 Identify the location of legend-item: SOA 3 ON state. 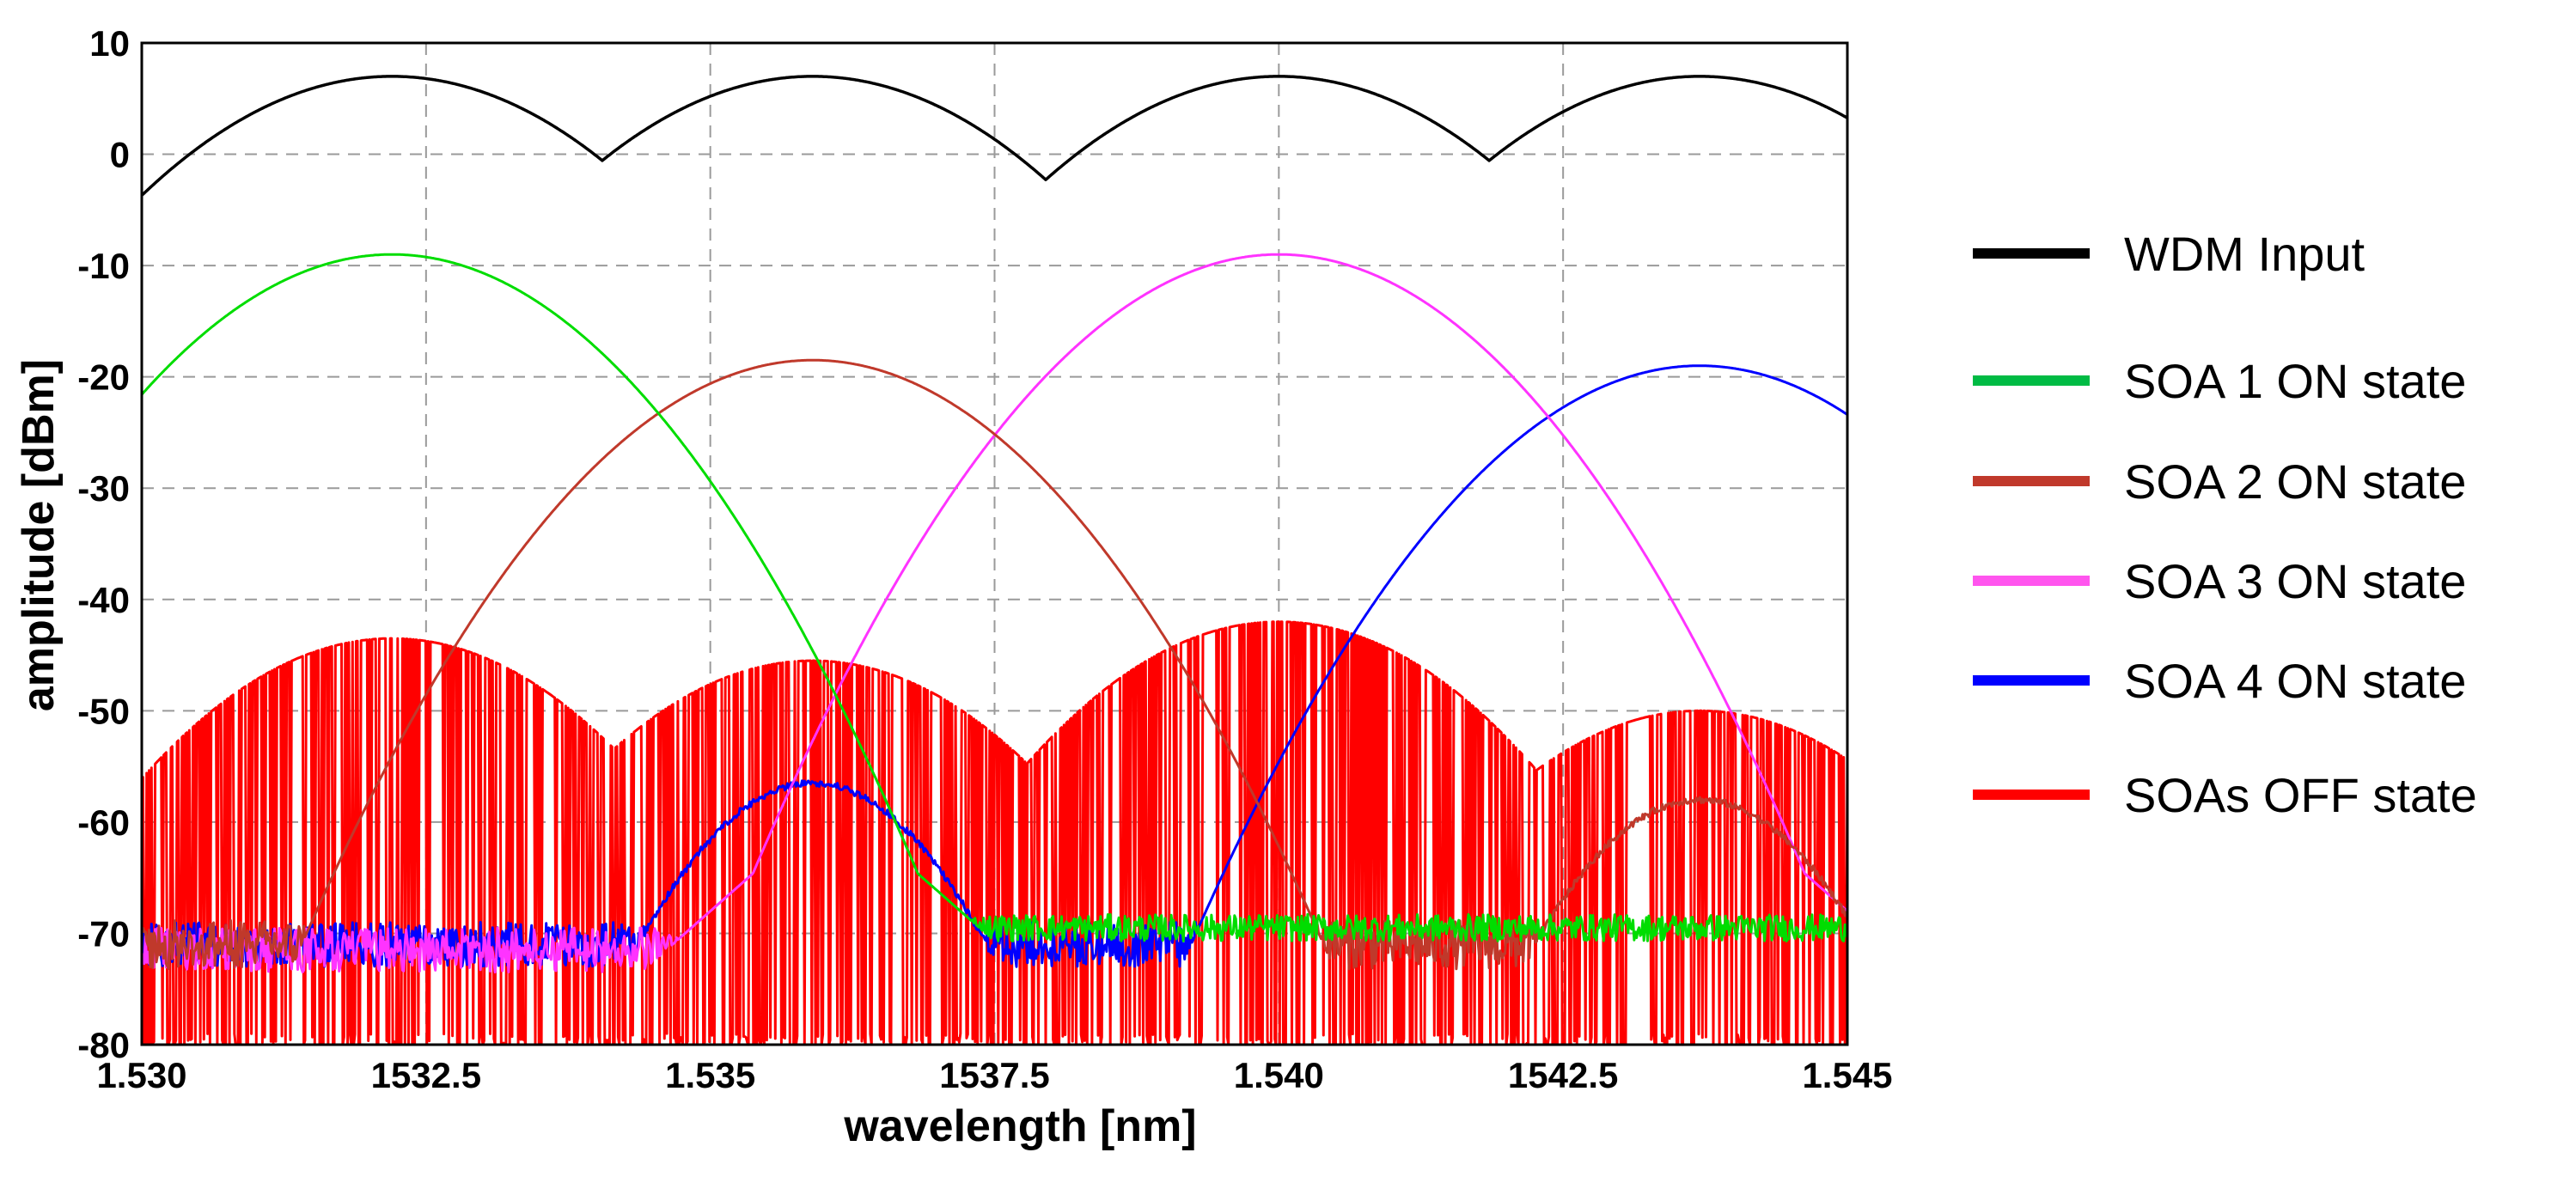
(2219, 581).